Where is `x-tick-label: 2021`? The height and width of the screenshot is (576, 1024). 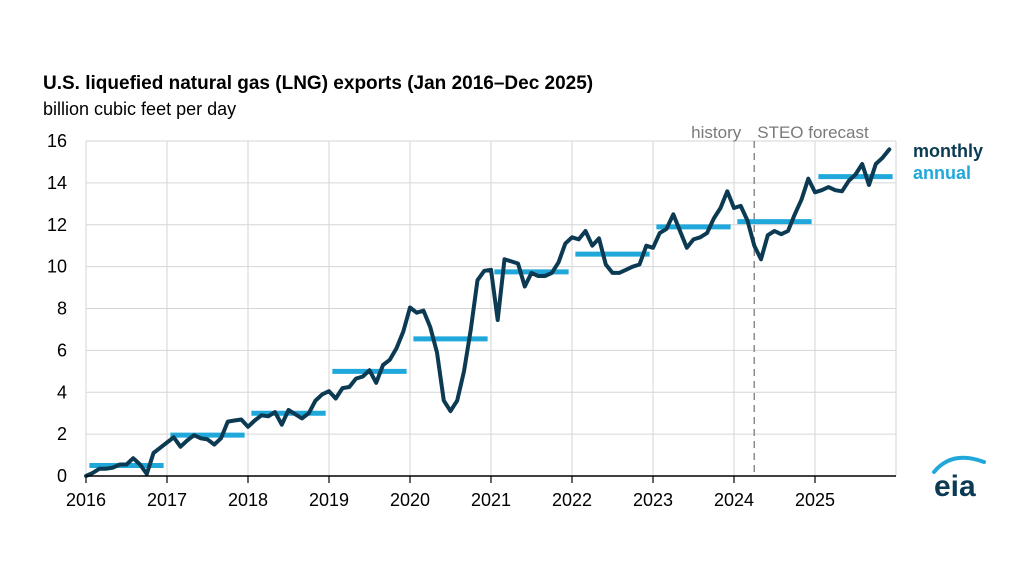
x-tick-label: 2021 is located at coordinates (491, 500).